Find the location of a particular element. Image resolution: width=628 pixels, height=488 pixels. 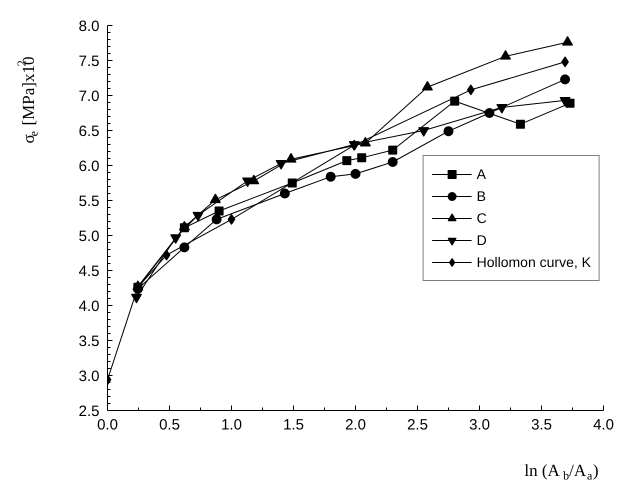

x-tick-label: 1.0 is located at coordinates (231, 425).